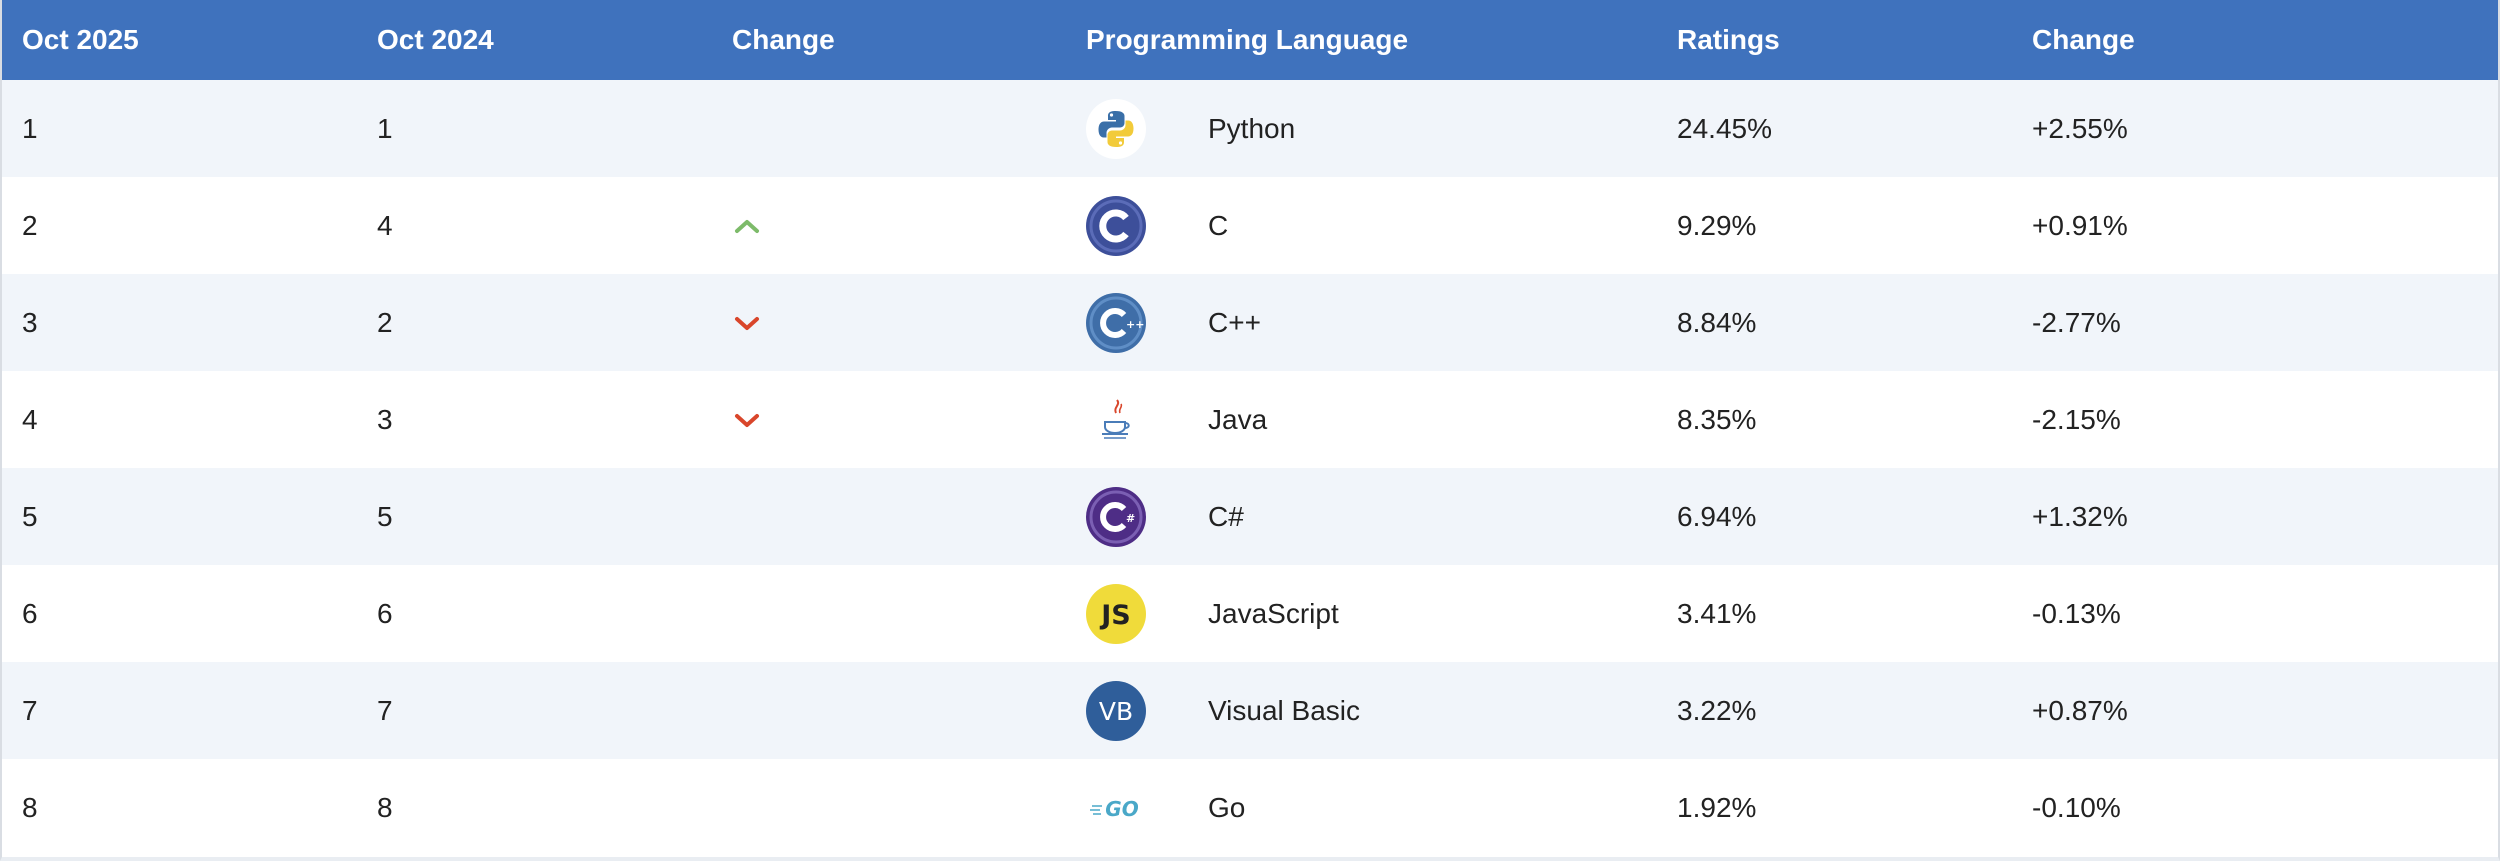  Describe the element at coordinates (30, 128) in the screenshot. I see `rank-current-cell: 1` at that location.